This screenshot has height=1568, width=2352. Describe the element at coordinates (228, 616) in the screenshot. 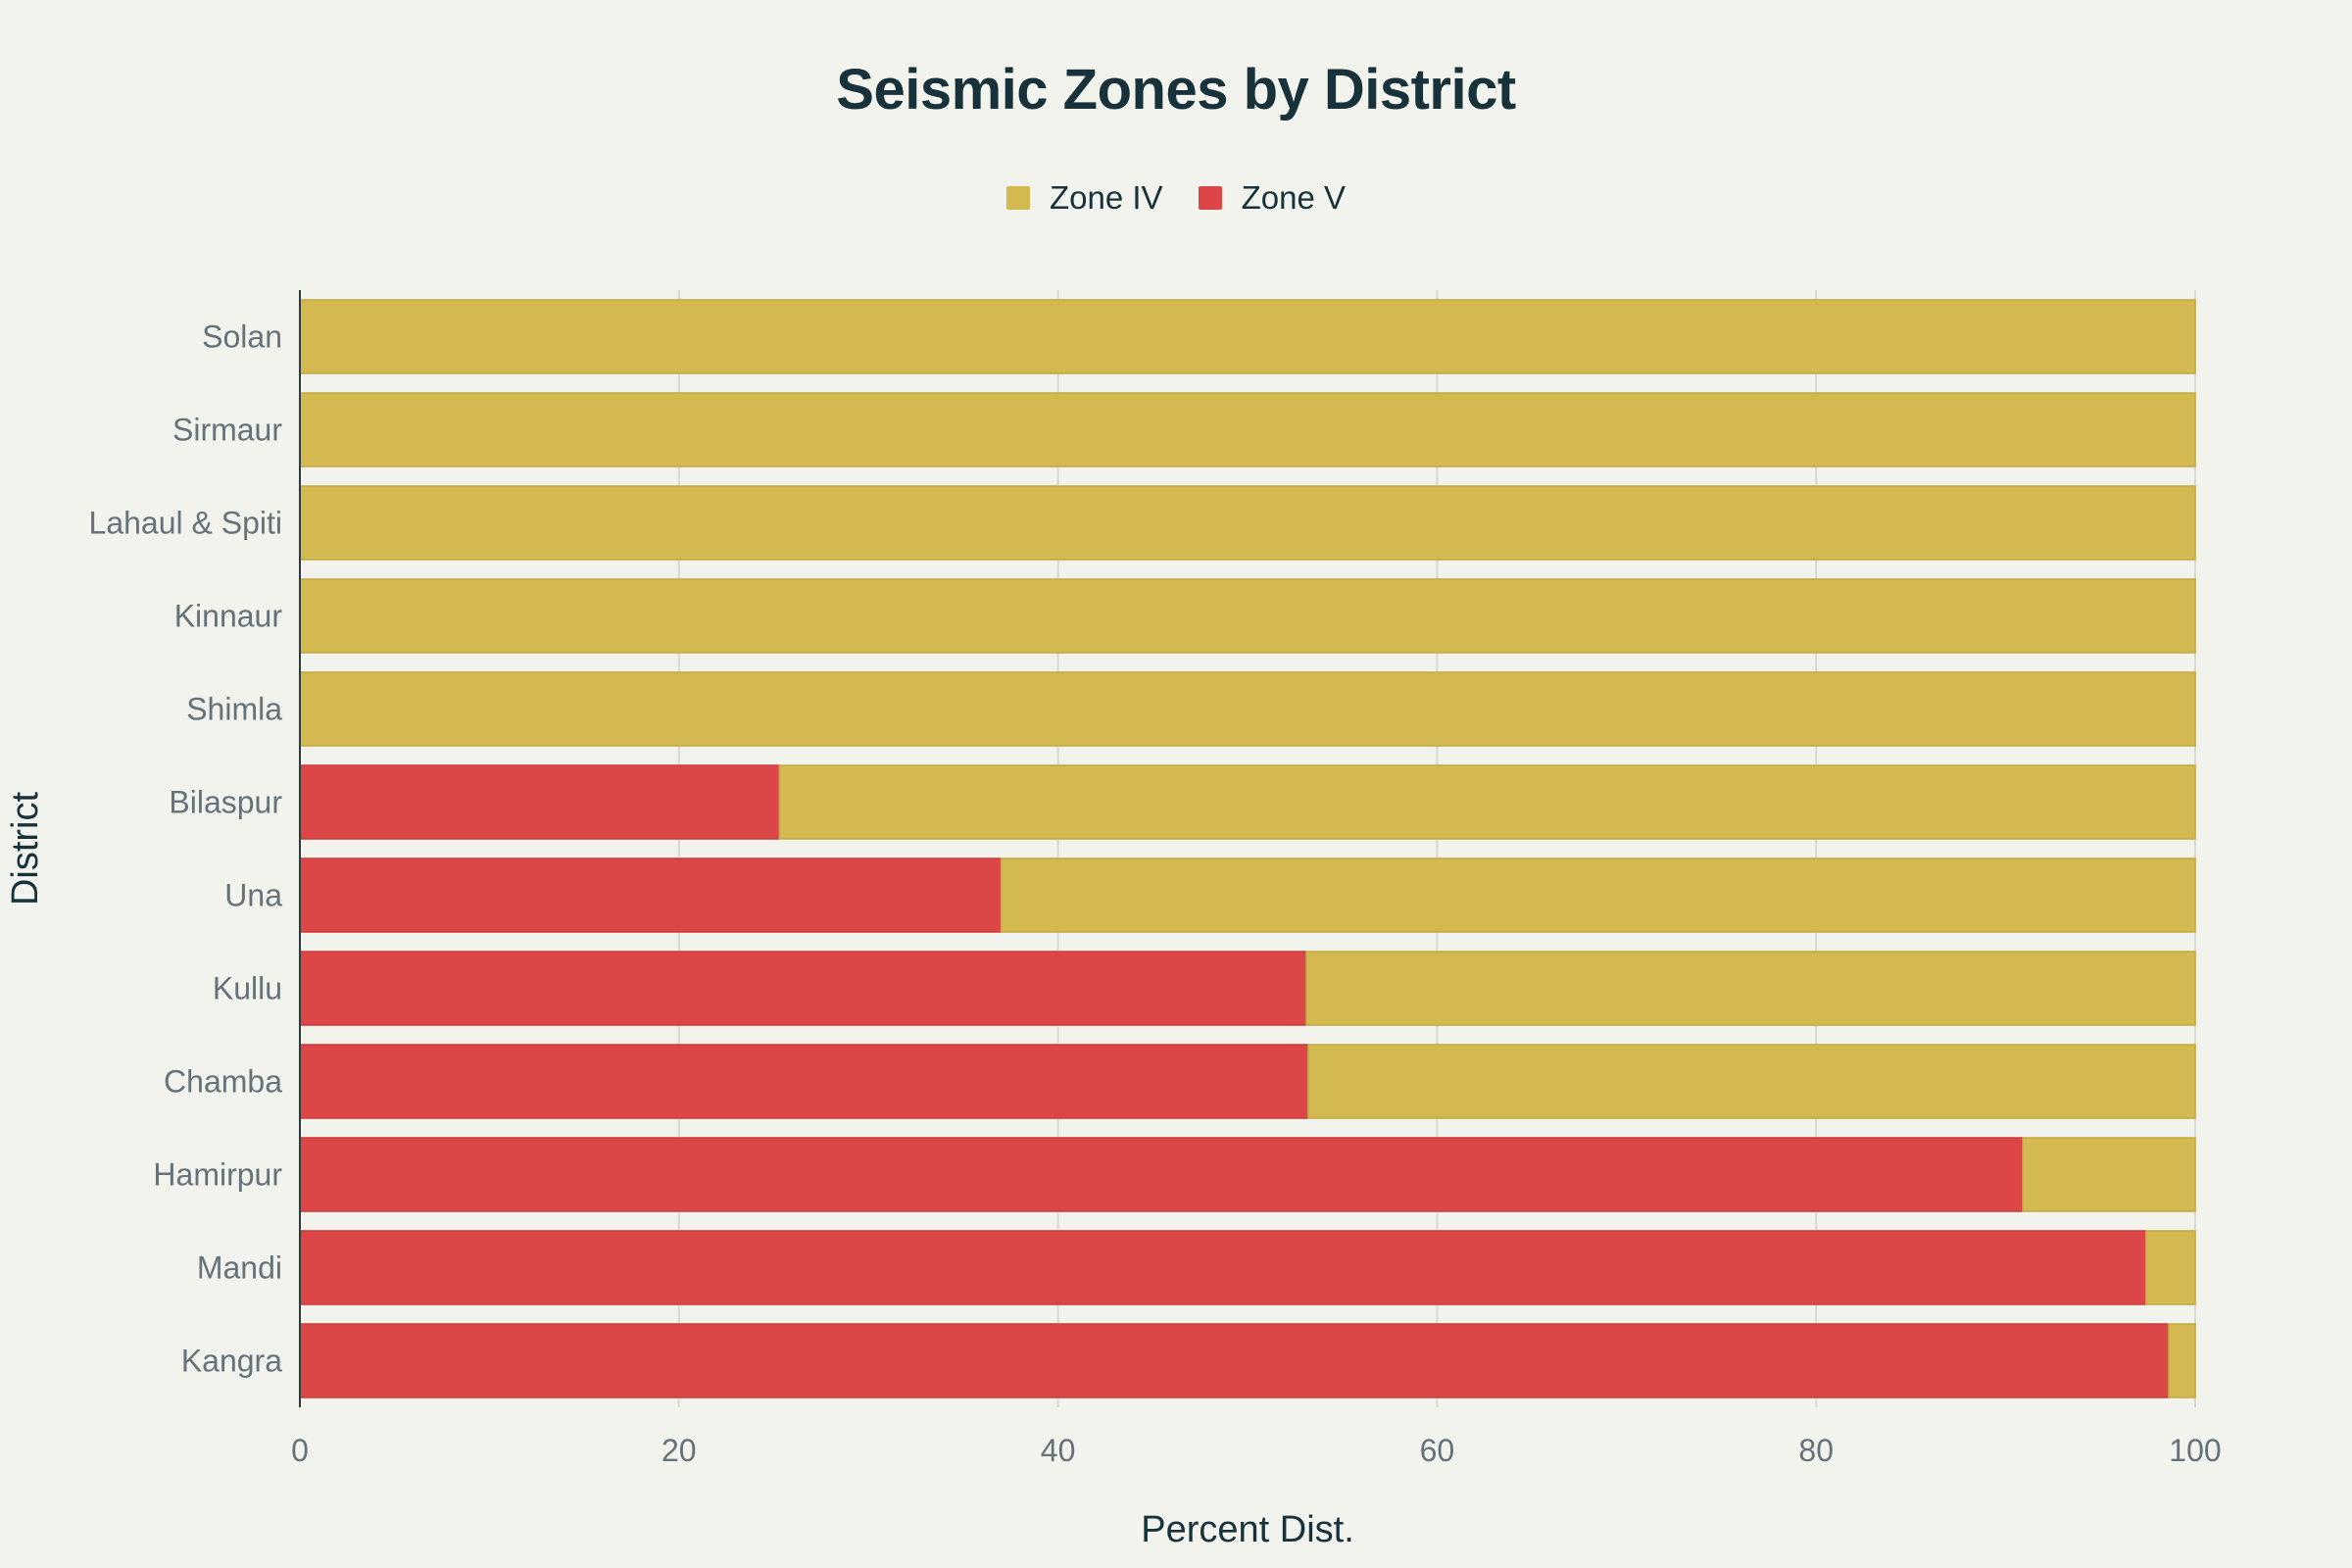

I see `y-tick-label-kinnaur: Kinnaur` at that location.